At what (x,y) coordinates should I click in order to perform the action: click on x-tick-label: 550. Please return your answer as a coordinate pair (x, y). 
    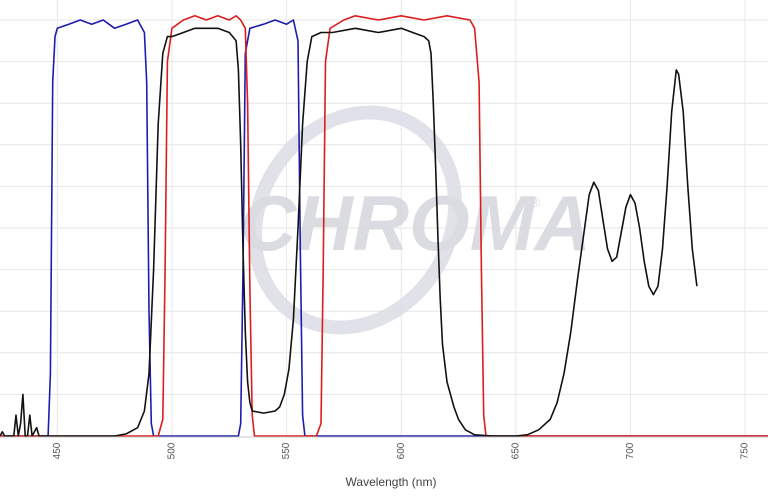
    Looking at the image, I should click on (286, 450).